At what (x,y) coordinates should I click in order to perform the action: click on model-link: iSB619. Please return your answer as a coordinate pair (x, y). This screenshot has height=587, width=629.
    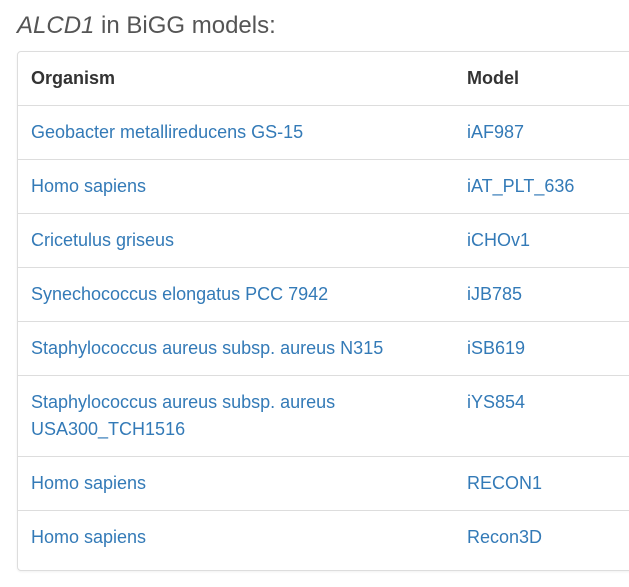
    Looking at the image, I should click on (496, 348).